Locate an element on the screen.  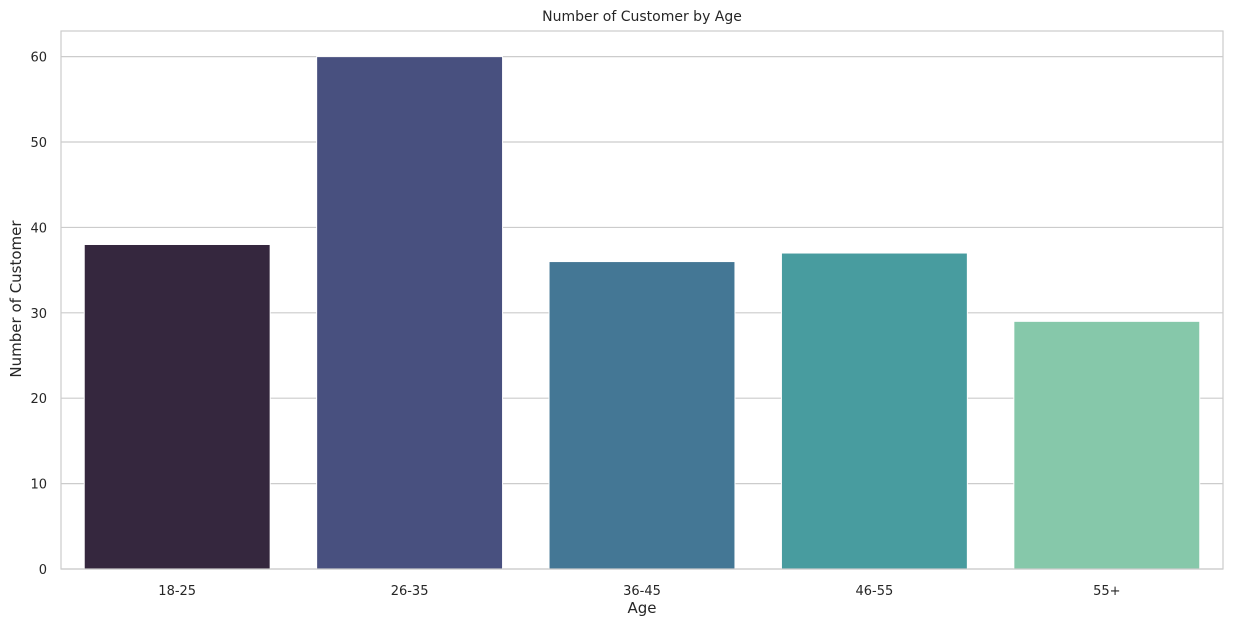
bar-55+ is located at coordinates (1107, 445).